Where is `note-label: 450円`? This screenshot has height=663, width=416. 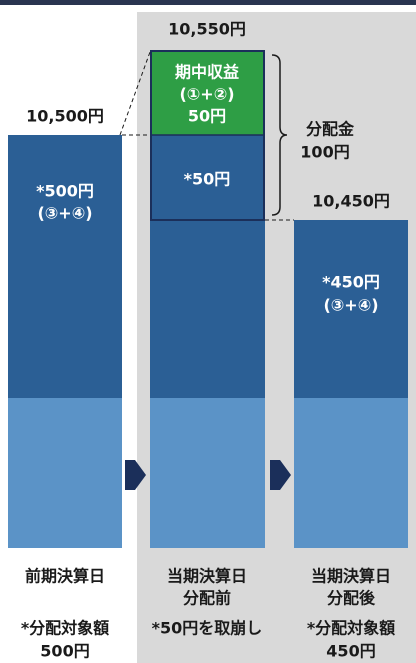 note-label: 450円 is located at coordinates (350, 651).